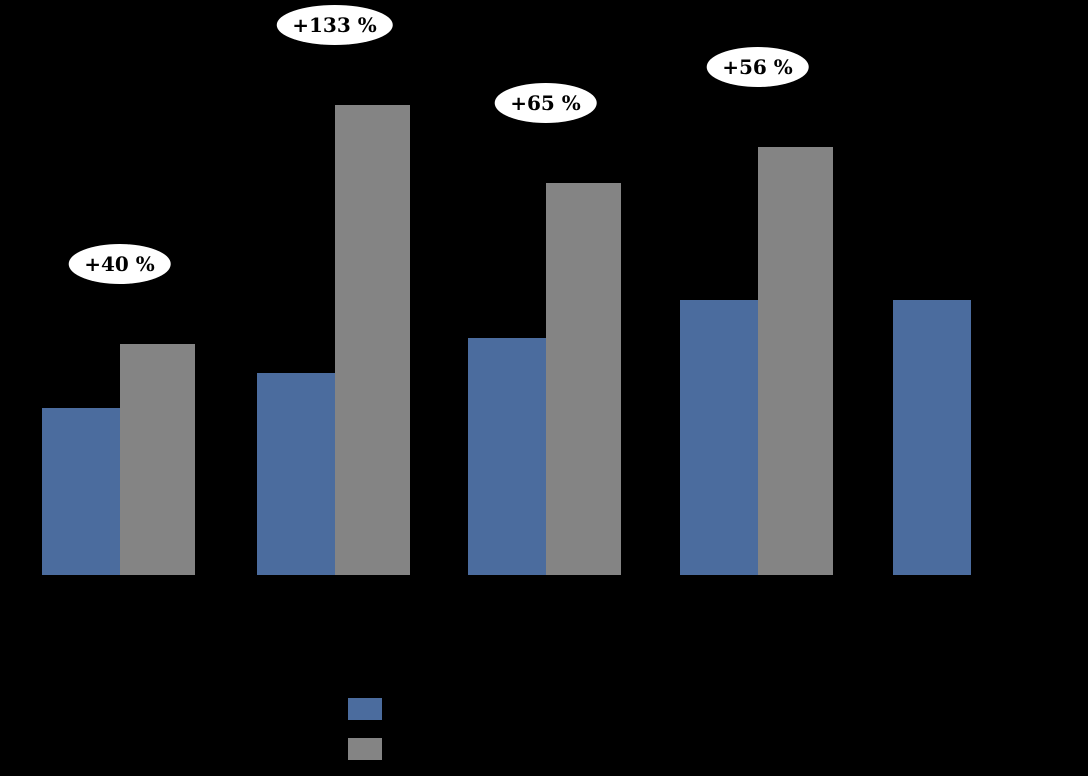  Describe the element at coordinates (119, 264) in the screenshot. I see `annotation-plus-40-percent: +40 %` at that location.